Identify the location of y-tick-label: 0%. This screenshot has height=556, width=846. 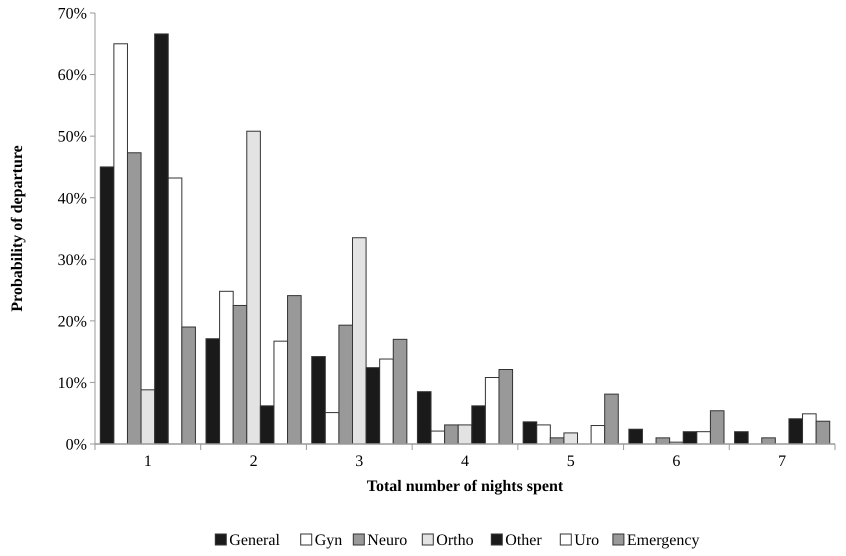
(76, 445).